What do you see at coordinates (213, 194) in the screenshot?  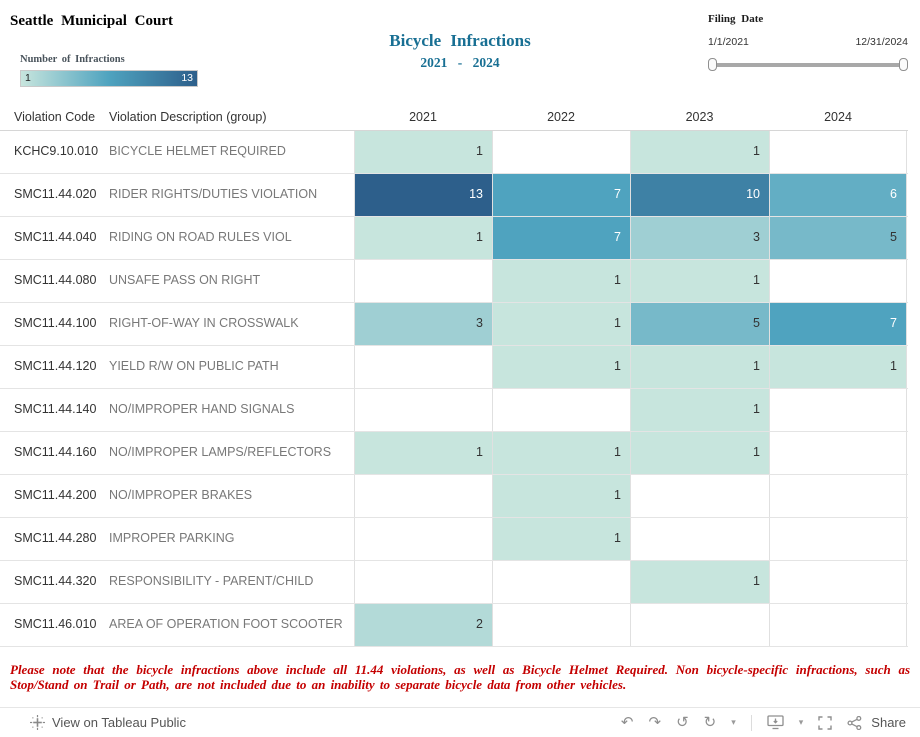 I see `violation-description: RIDER RIGHTS/DUTIES VIOLATION` at bounding box center [213, 194].